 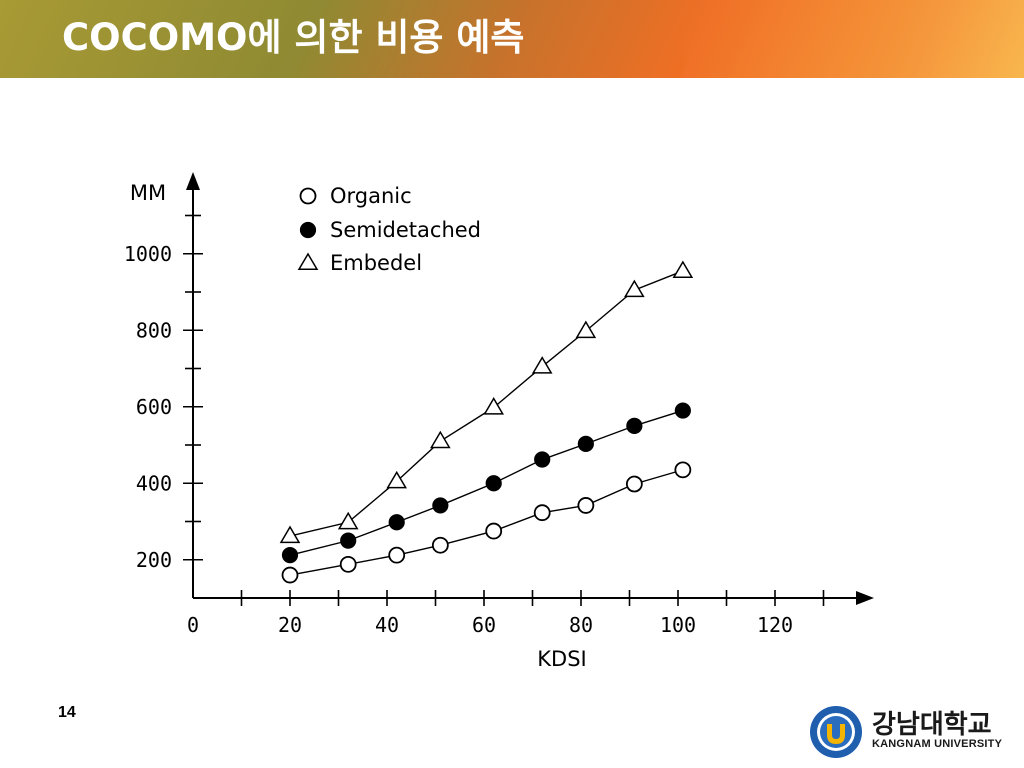 I want to click on title-bar: COCOMO에 의한 비용 예측, so click(x=512, y=39).